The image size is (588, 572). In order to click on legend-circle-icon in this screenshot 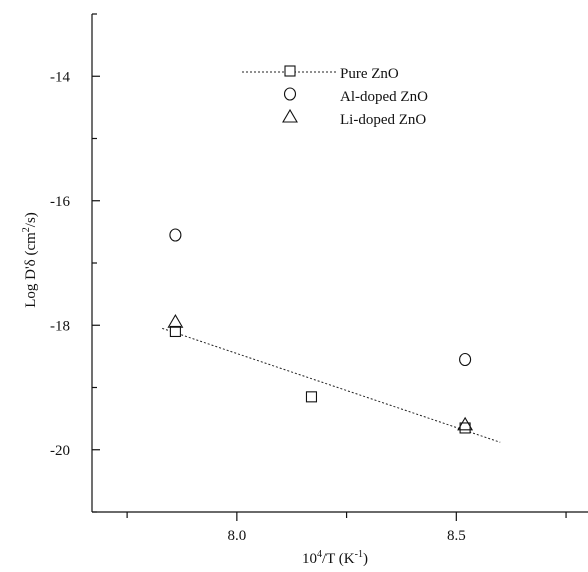, I will do `click(290, 94)`.